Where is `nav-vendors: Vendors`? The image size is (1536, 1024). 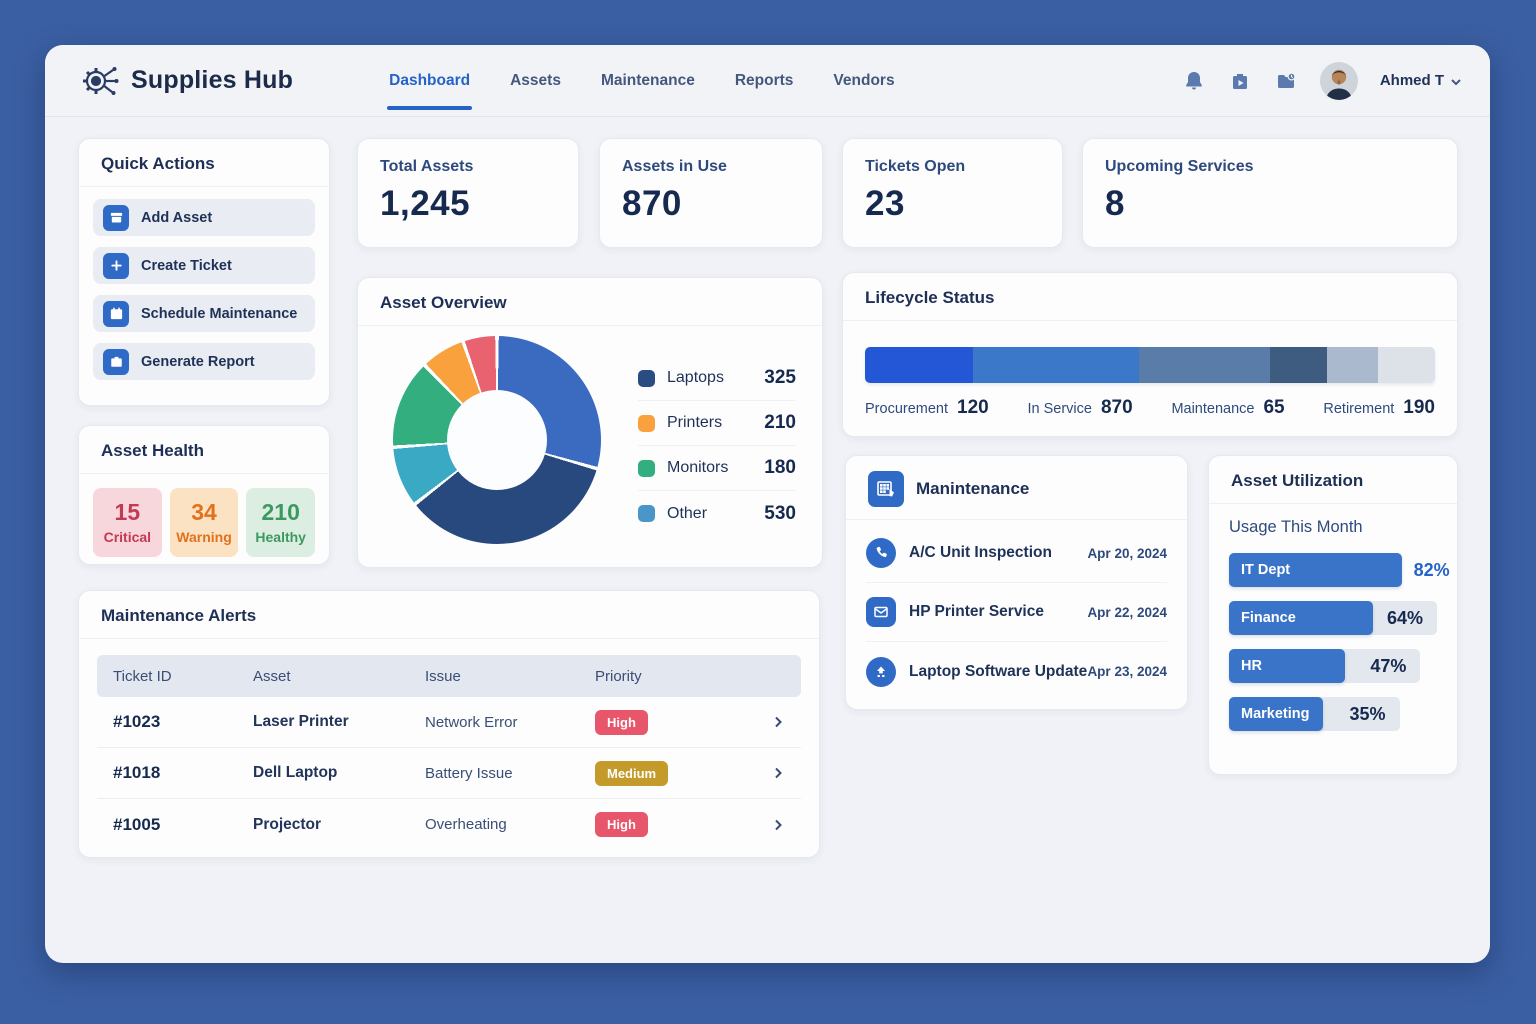
nav-vendors: Vendors is located at coordinates (864, 80).